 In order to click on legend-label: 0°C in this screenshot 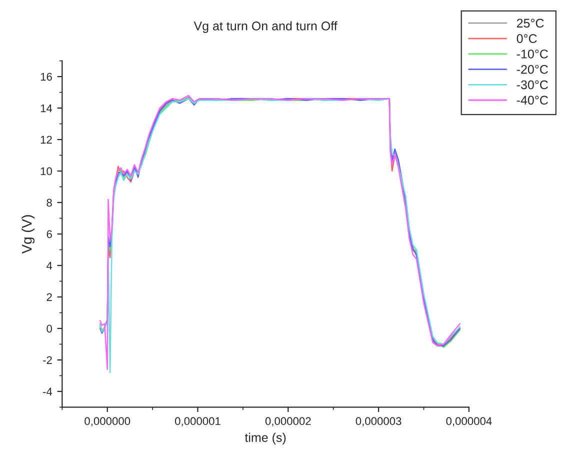, I will do `click(526, 39)`.